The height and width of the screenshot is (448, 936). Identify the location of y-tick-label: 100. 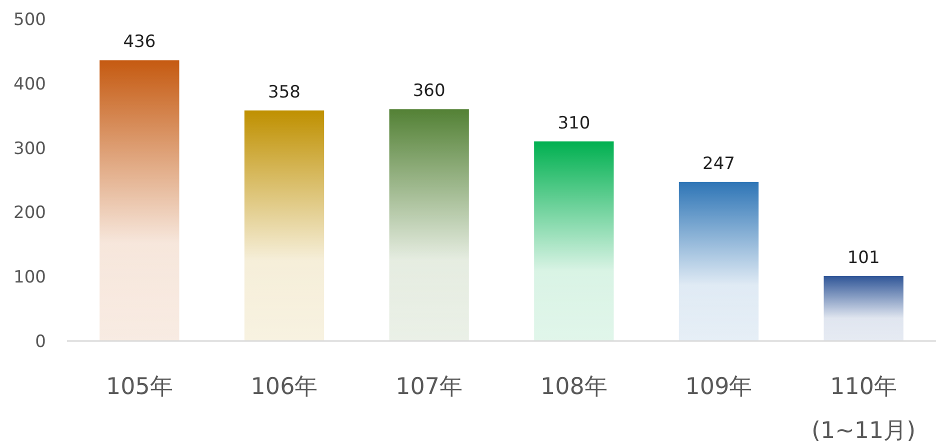
(30, 278).